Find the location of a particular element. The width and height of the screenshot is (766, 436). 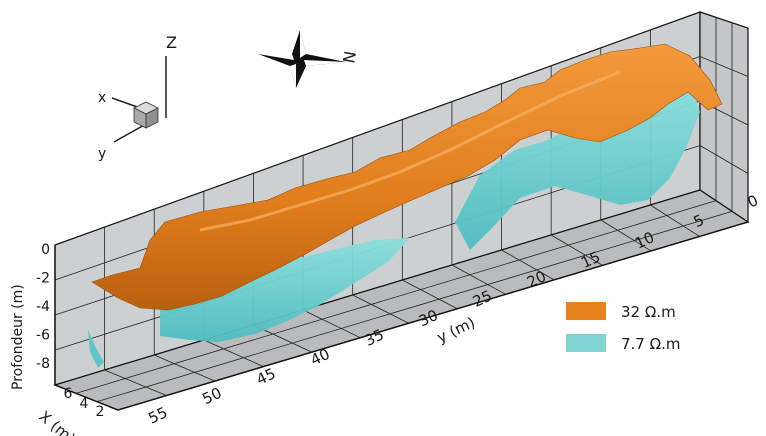

legend-swatch-resistive is located at coordinates (586, 311).